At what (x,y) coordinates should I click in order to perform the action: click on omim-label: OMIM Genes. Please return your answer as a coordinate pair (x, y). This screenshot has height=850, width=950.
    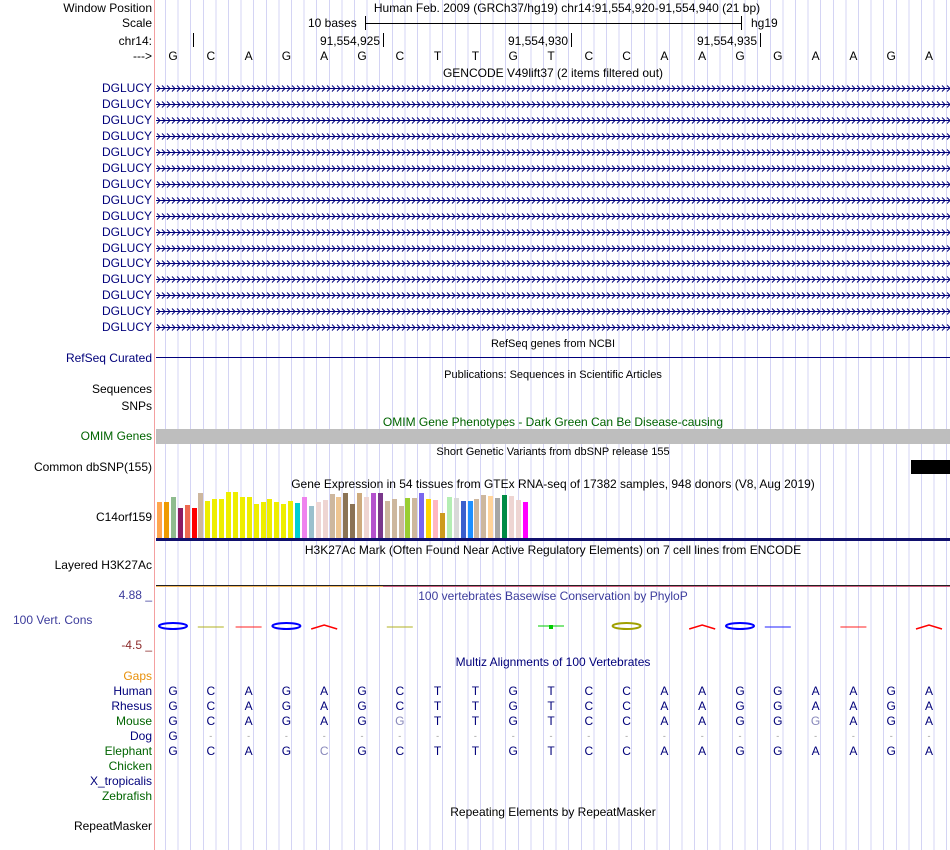
    Looking at the image, I should click on (116, 436).